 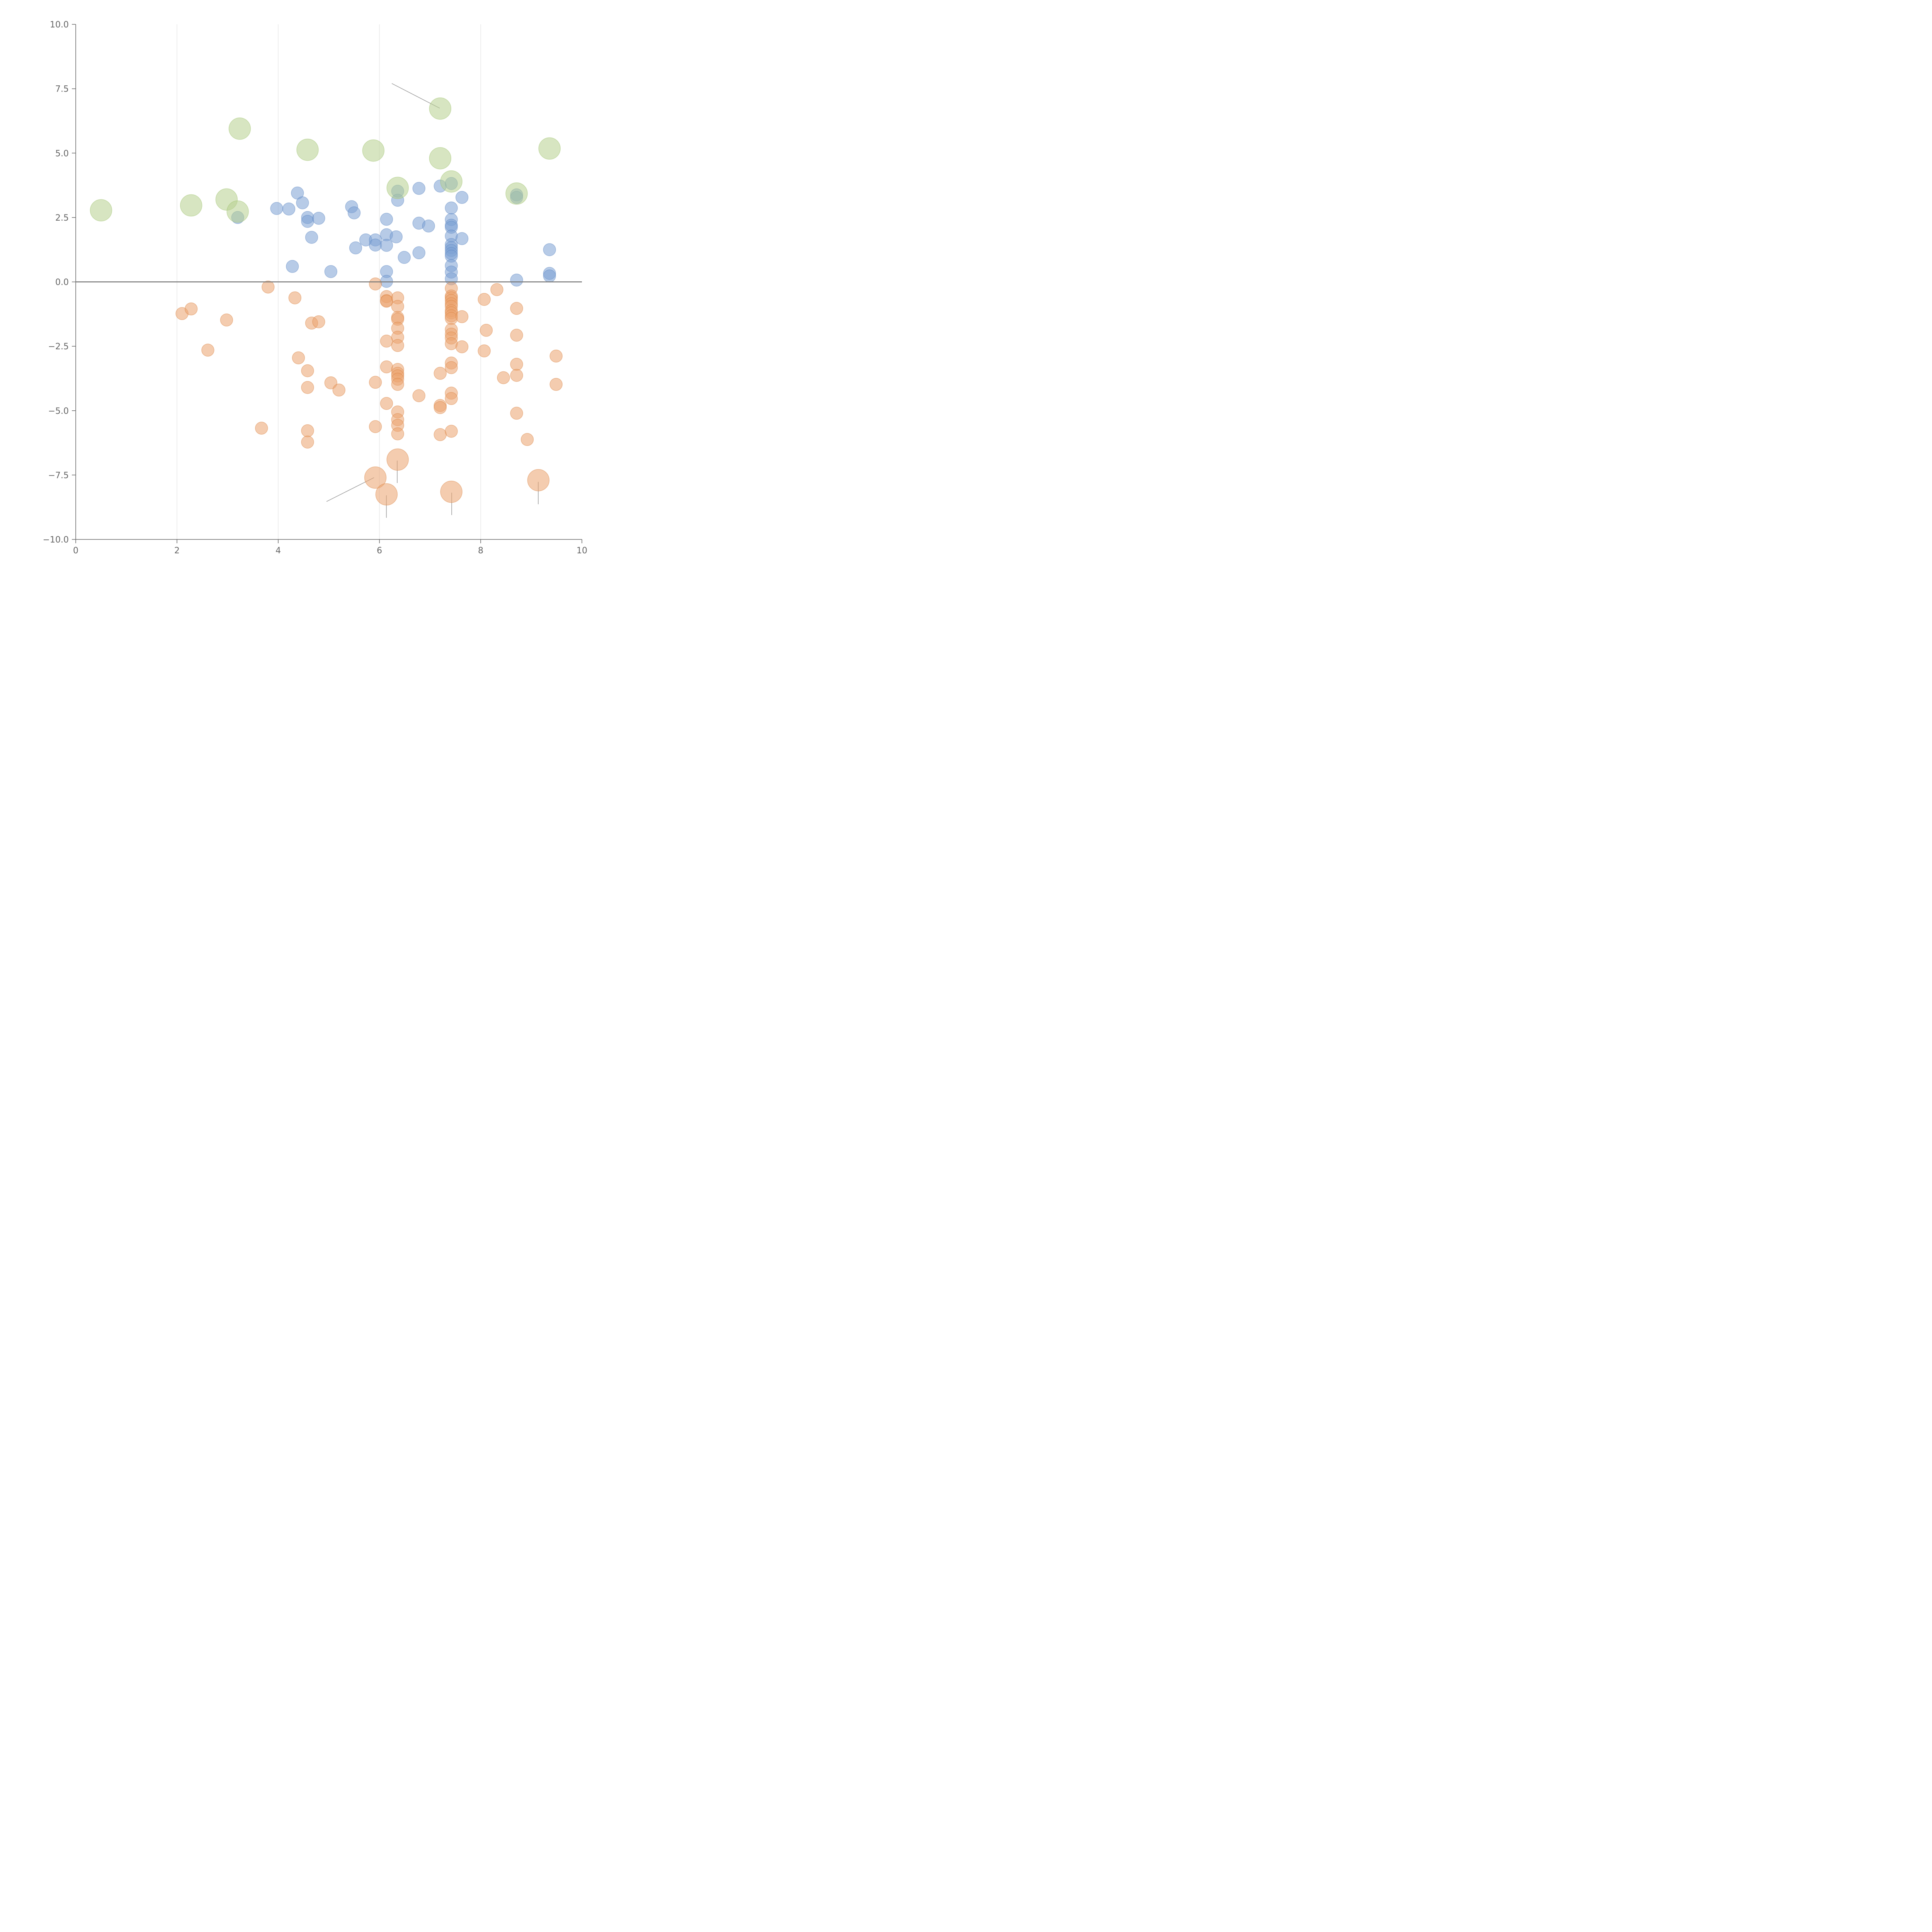 I want to click on y-tick-label: 10.0, so click(x=60, y=25).